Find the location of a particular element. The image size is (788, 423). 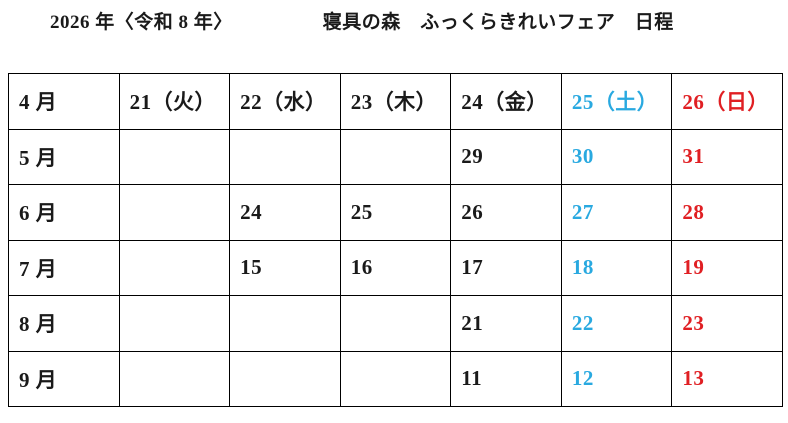

day-cell: 25 is located at coordinates (395, 212).